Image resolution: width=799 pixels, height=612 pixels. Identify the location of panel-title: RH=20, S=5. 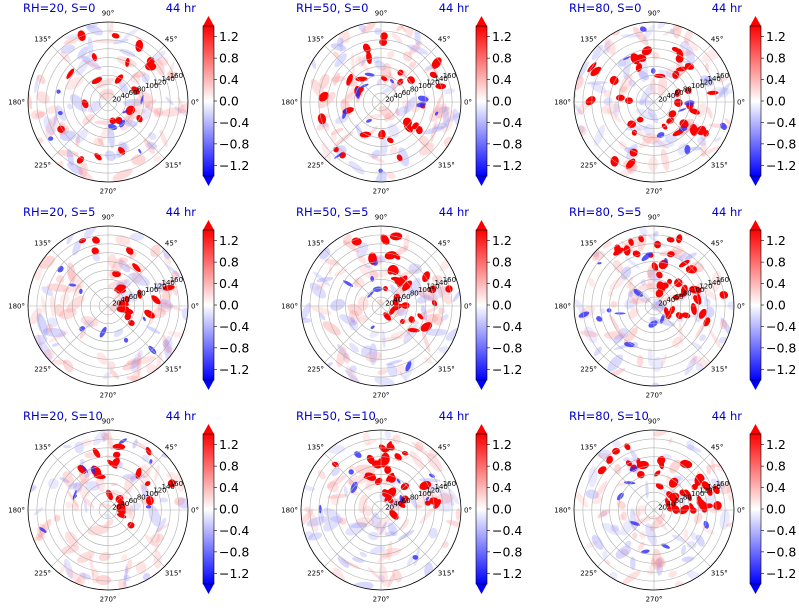
(59, 212).